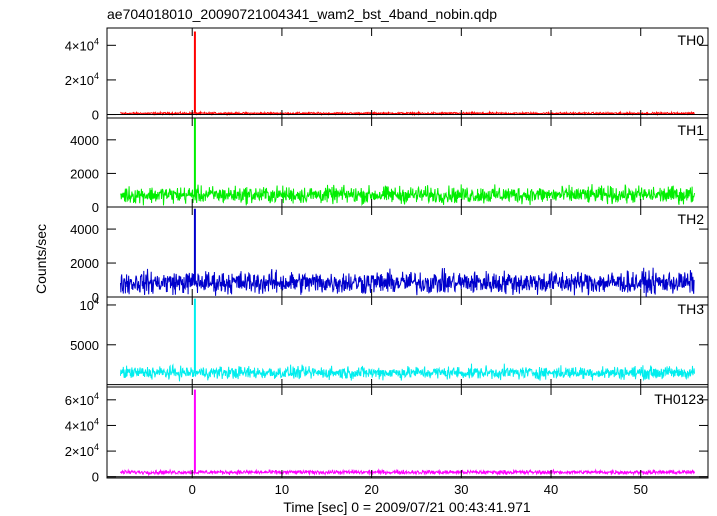 The height and width of the screenshot is (516, 717). What do you see at coordinates (640, 489) in the screenshot?
I see `x-tick-label: 50` at bounding box center [640, 489].